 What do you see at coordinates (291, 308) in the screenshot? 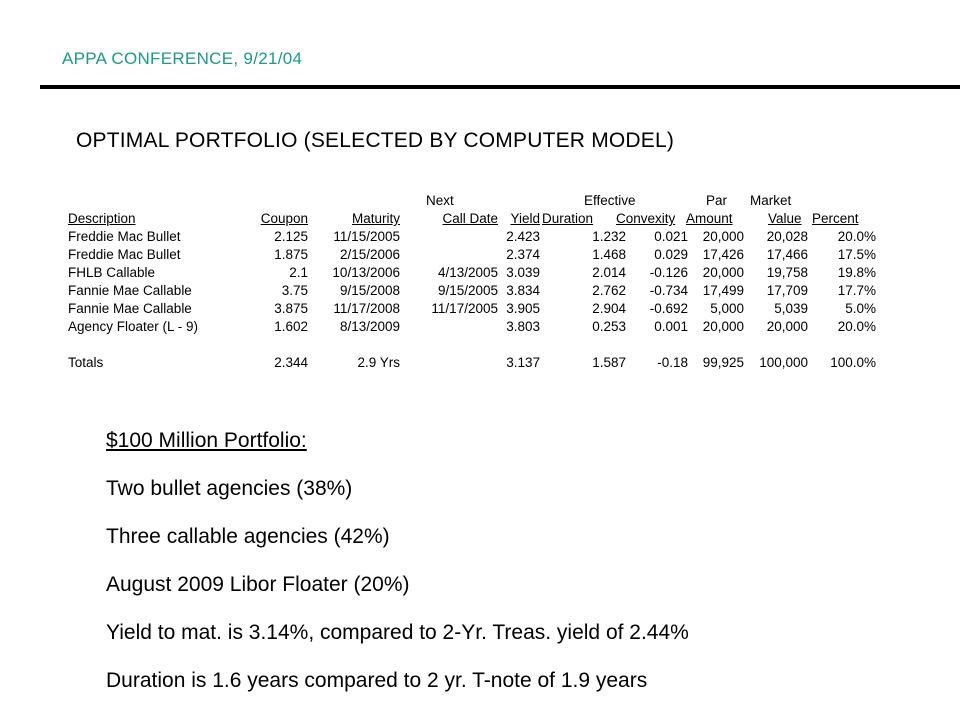
I see `cell-coupon: 3.875` at bounding box center [291, 308].